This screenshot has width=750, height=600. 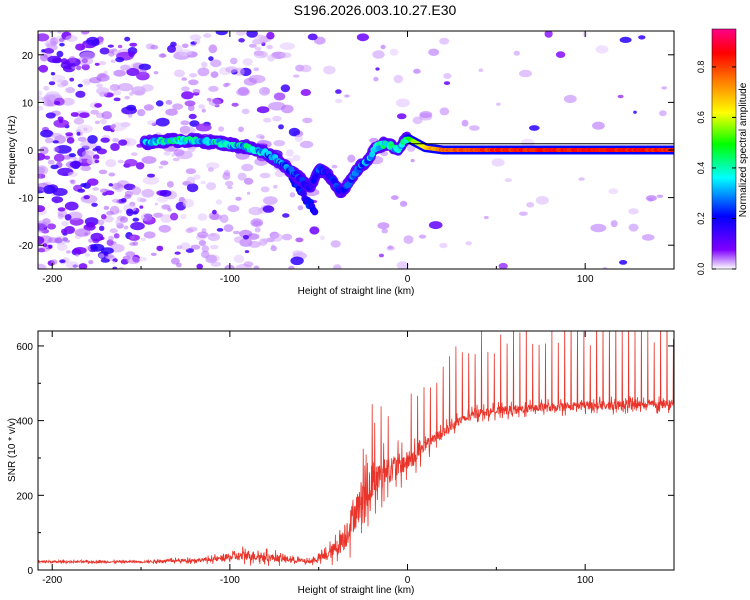 What do you see at coordinates (24, 496) in the screenshot?
I see `snr-y-tick-label: 200` at bounding box center [24, 496].